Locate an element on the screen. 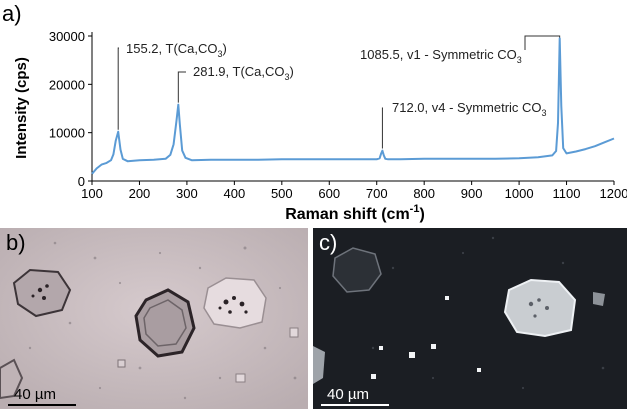  peak-annotation-label: 712.0, v4 - Symmetric CO3 is located at coordinates (469, 109).